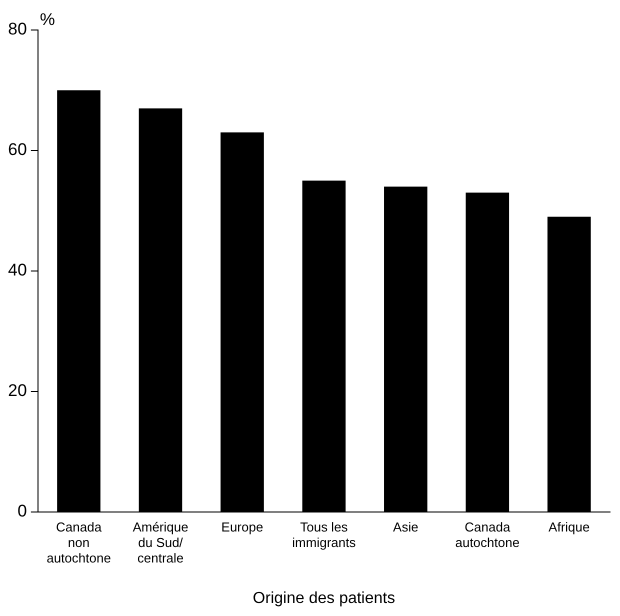 The height and width of the screenshot is (616, 620). What do you see at coordinates (160, 542) in the screenshot?
I see `x-tick-label: Amérique du Sud/ centrale` at bounding box center [160, 542].